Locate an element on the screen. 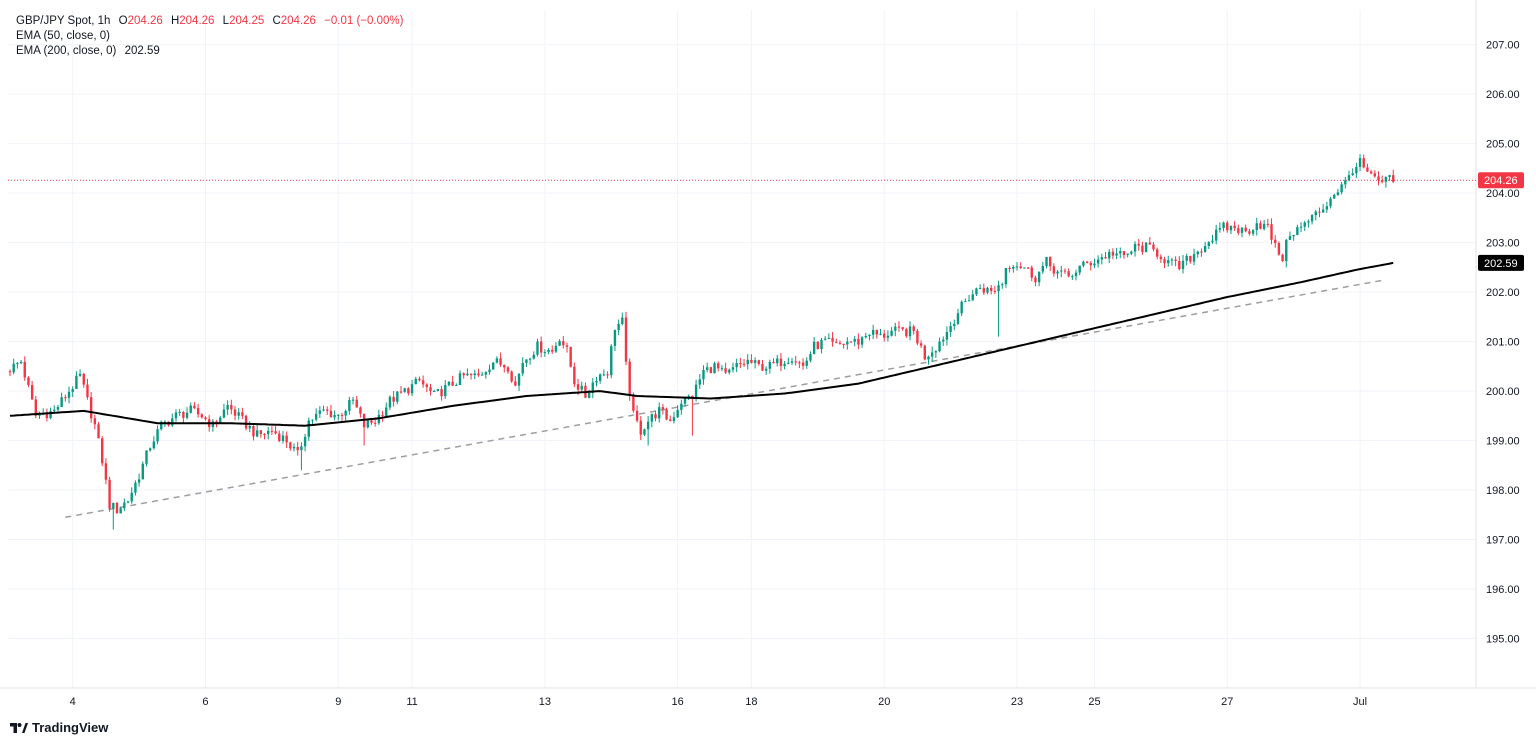  last-price-tag: 204.26 is located at coordinates (1501, 181).